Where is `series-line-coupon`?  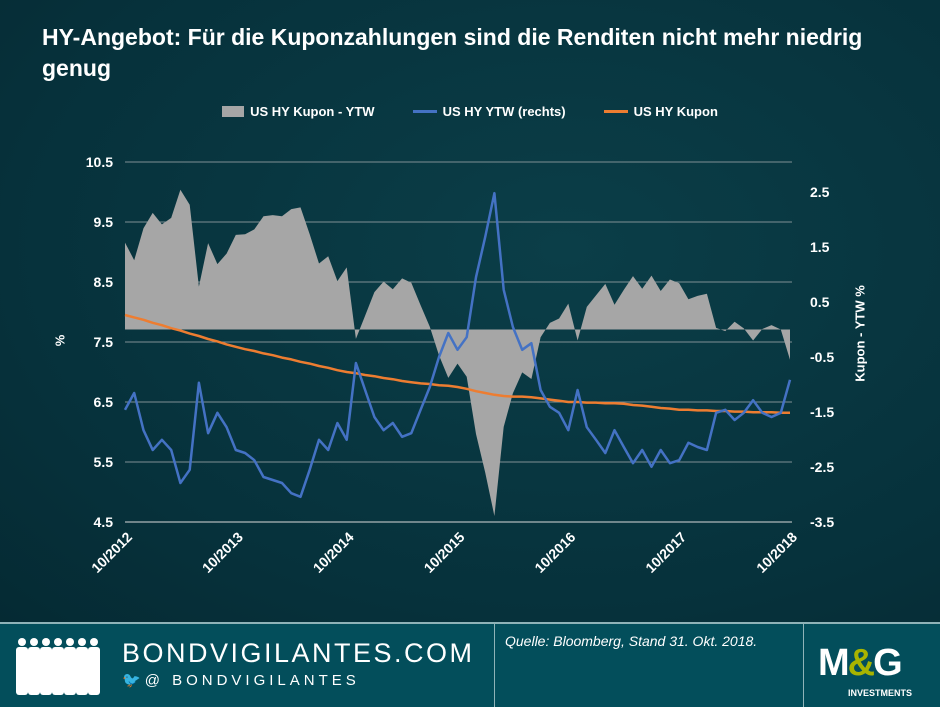 series-line-coupon is located at coordinates (457, 364).